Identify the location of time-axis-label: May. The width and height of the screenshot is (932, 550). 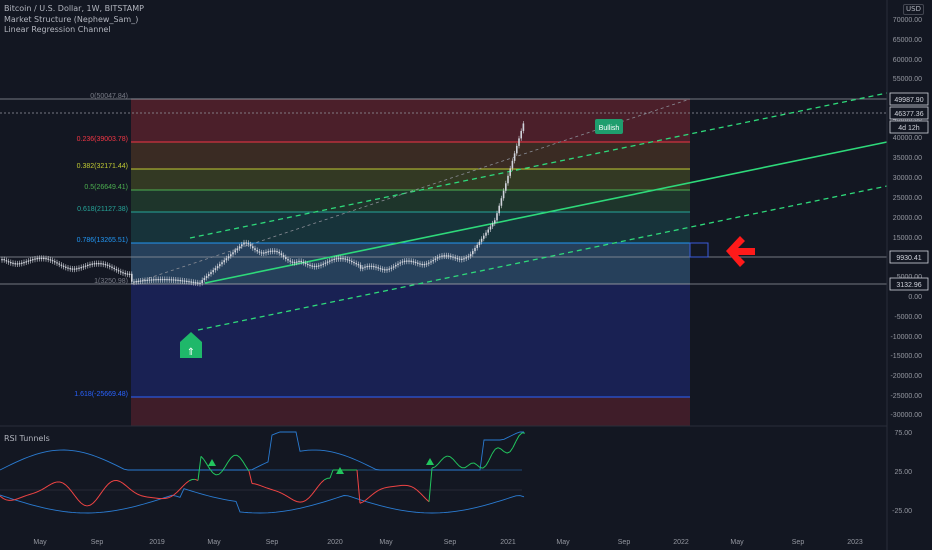
(563, 542).